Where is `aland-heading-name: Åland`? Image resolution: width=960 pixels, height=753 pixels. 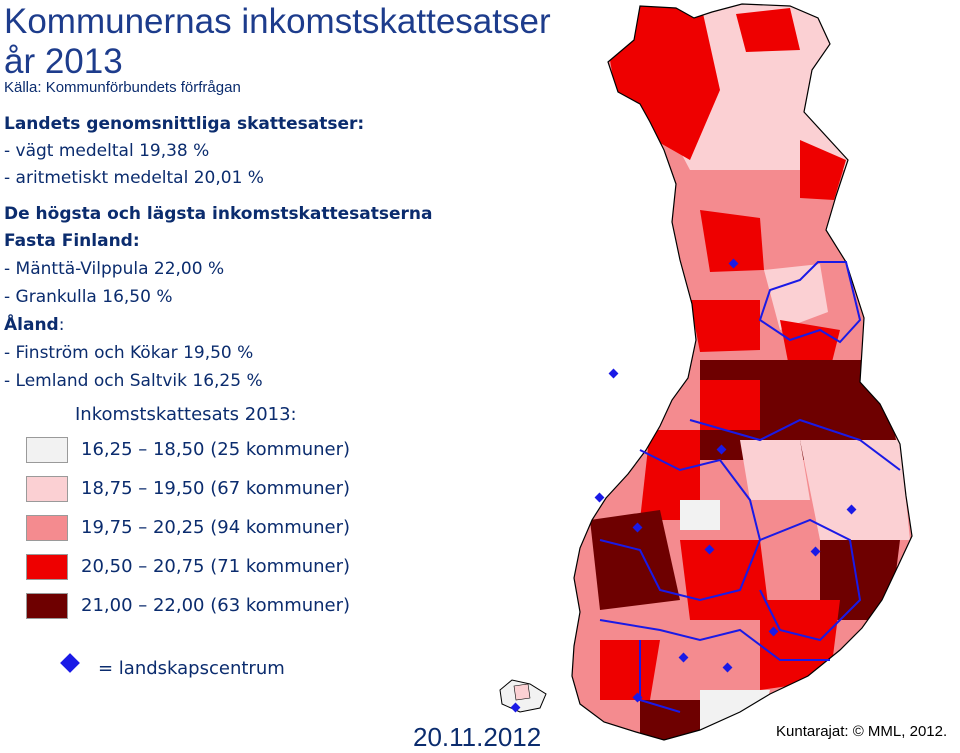
aland-heading-name: Åland is located at coordinates (31, 325).